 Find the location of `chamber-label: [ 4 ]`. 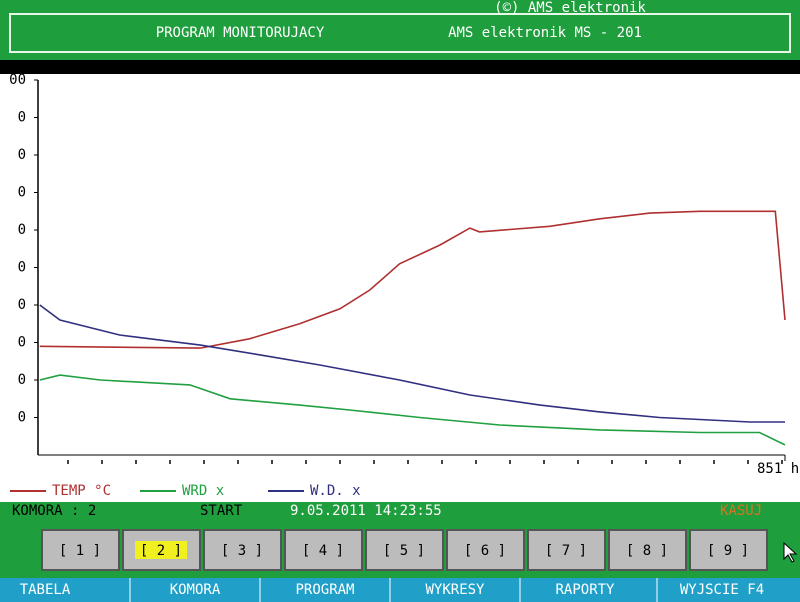

chamber-label: [ 4 ] is located at coordinates (323, 551).